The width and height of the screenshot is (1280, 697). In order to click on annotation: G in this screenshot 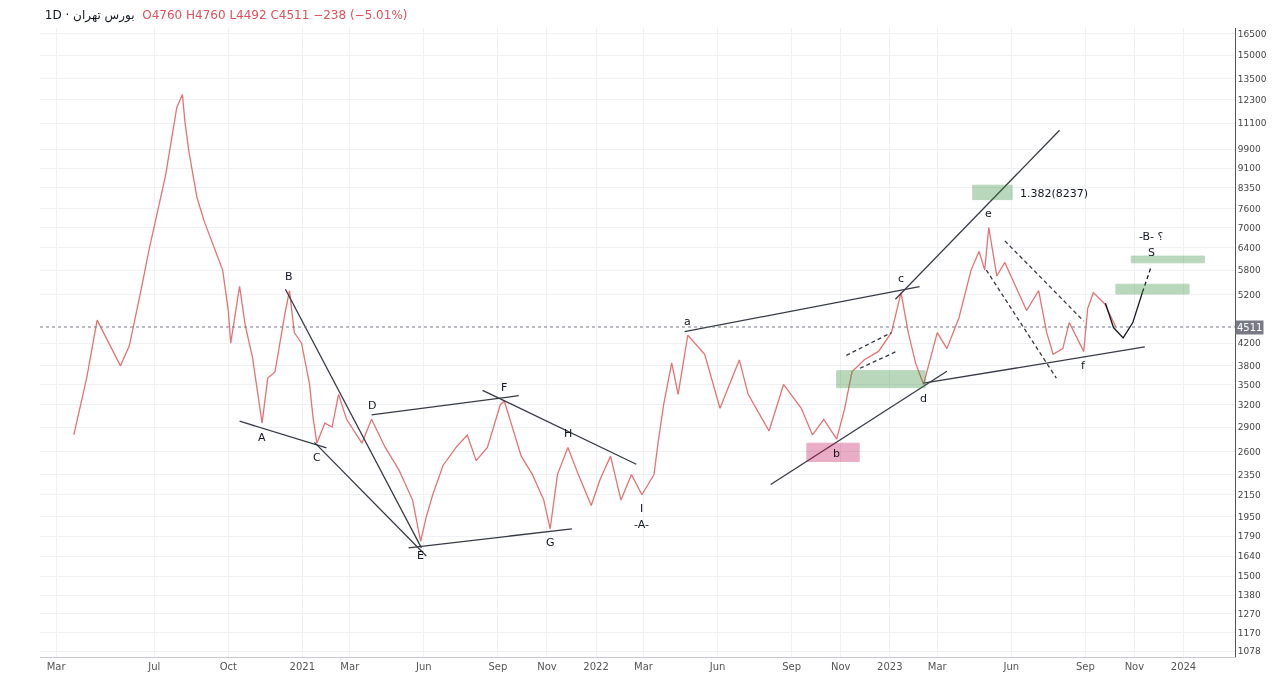, I will do `click(550, 542)`.